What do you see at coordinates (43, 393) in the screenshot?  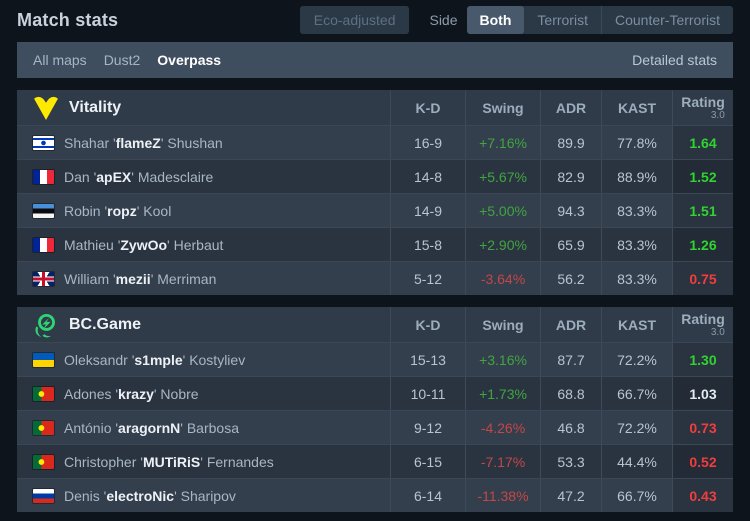 I see `flag-portugal-icon` at bounding box center [43, 393].